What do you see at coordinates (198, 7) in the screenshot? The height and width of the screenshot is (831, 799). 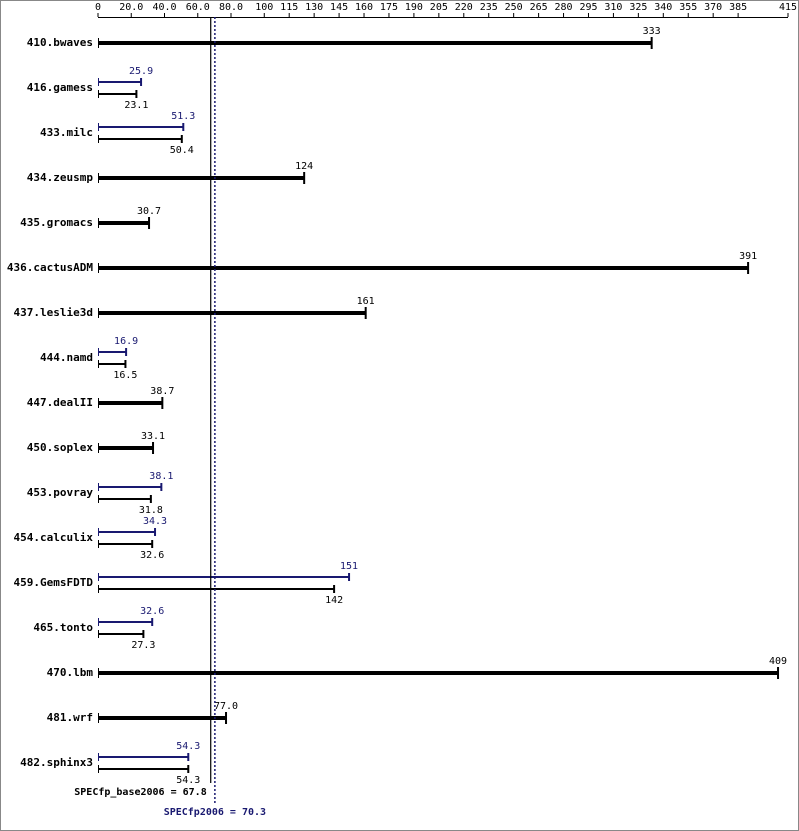 I see `x-tick-label: 60.0` at bounding box center [198, 7].